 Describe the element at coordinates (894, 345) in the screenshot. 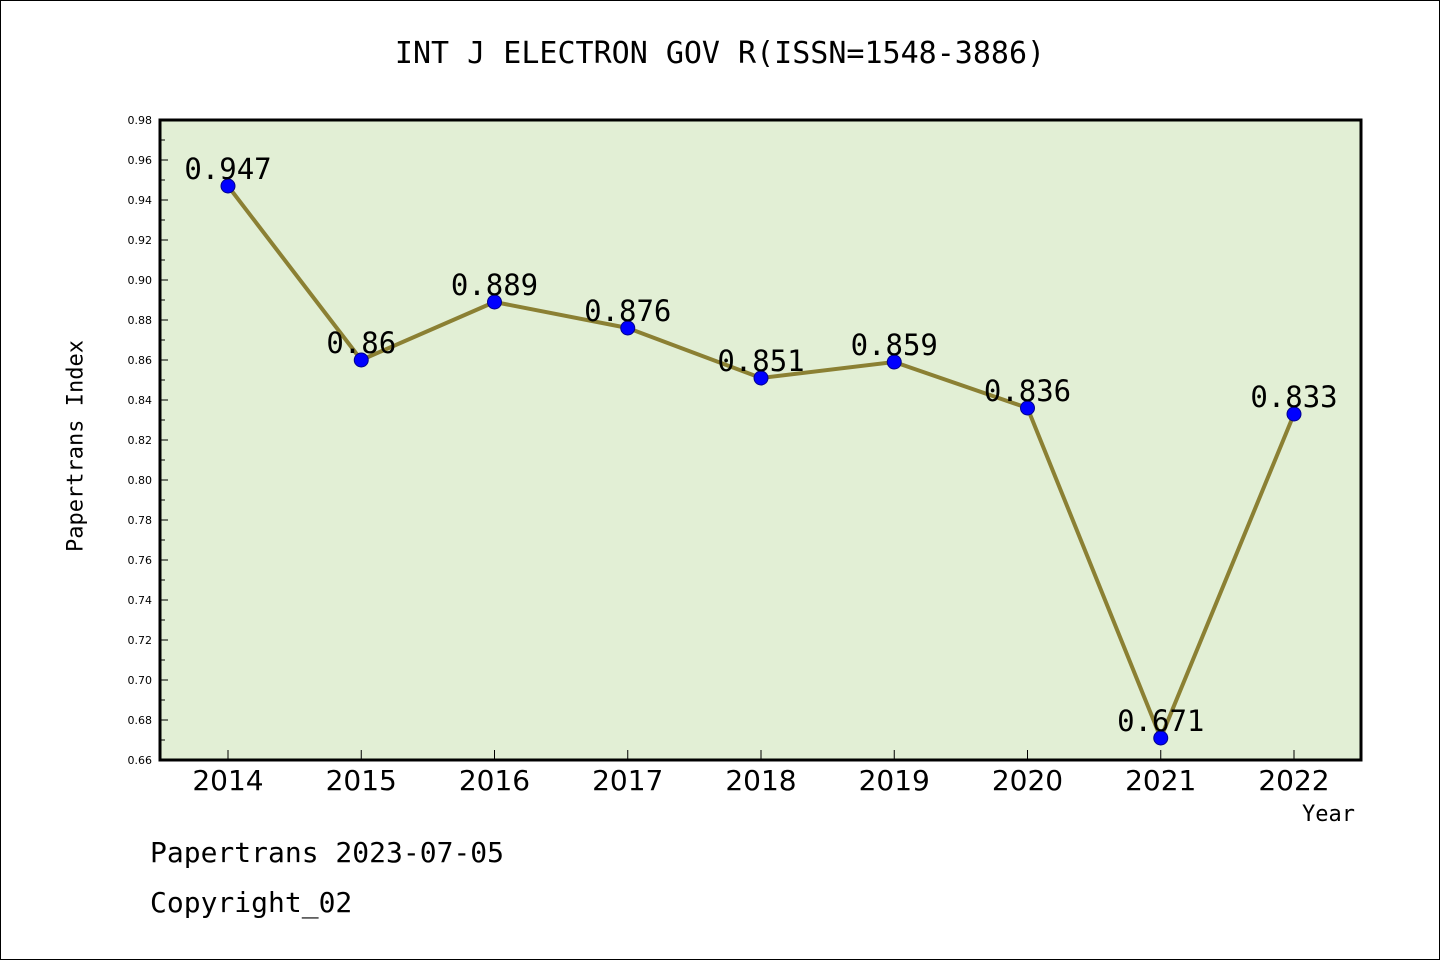

I see `data-label: 0.859` at that location.